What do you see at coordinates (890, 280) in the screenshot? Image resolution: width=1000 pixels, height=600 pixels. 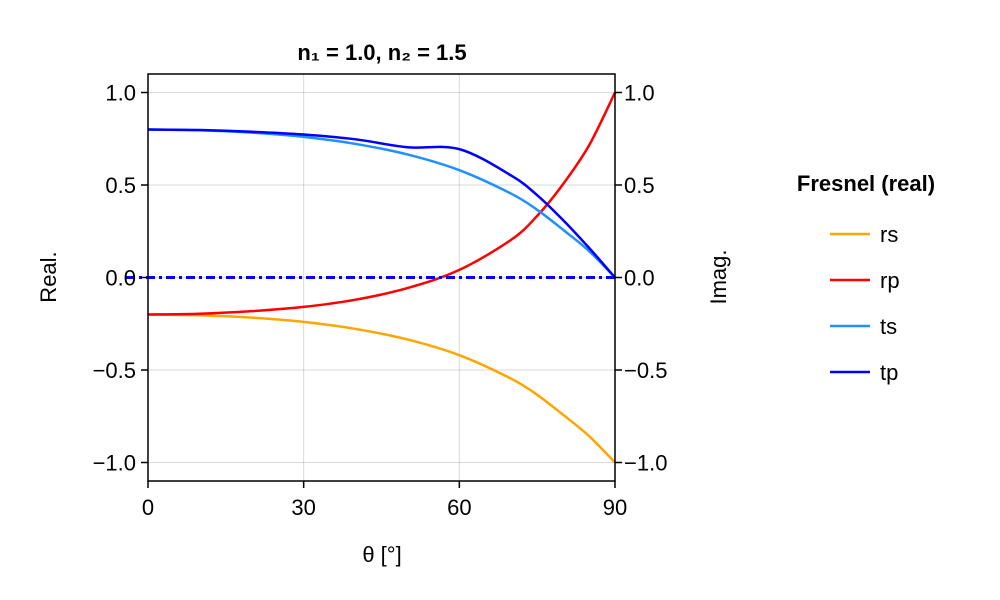 I see `legend-label: rp` at bounding box center [890, 280].